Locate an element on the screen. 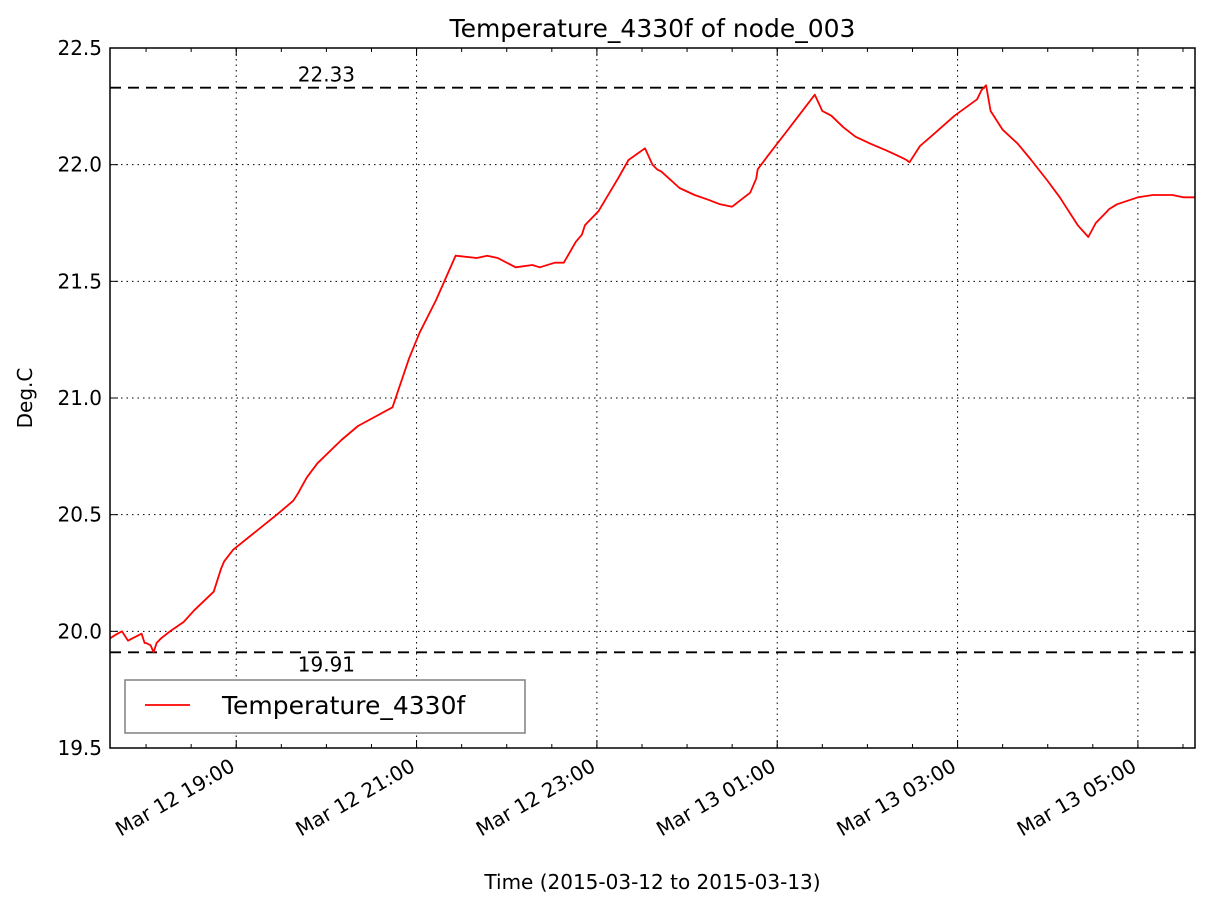 The width and height of the screenshot is (1210, 910). x-tick-label: Mar 13 03:00 is located at coordinates (896, 798).